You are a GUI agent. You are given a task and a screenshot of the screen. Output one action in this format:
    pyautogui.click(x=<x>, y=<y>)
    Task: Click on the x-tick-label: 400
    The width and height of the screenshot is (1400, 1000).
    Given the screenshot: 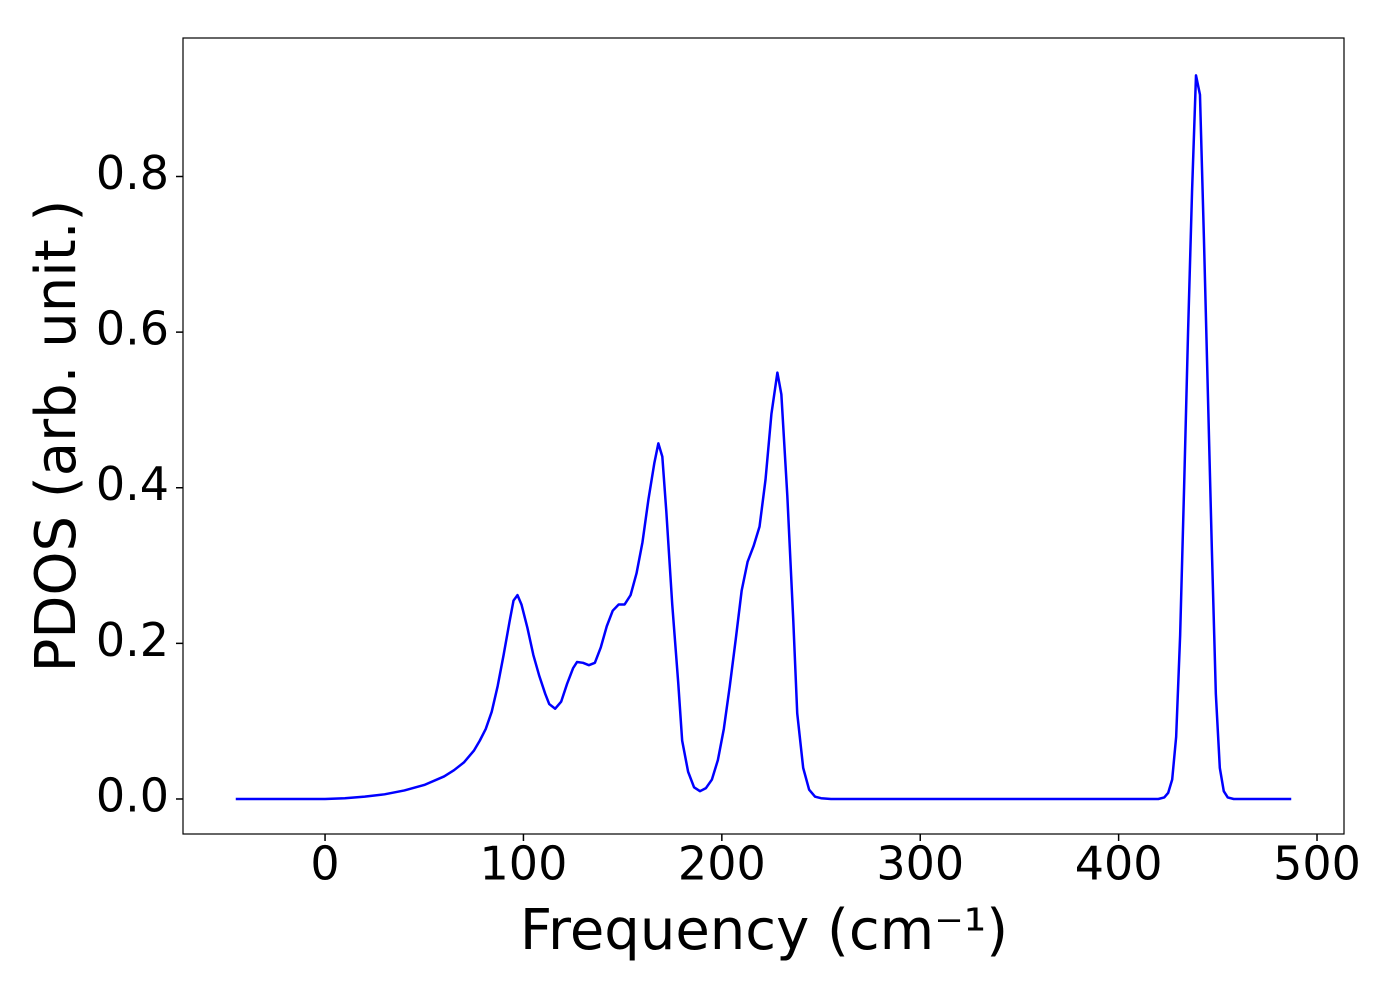 What is the action you would take?
    pyautogui.click(x=1119, y=864)
    